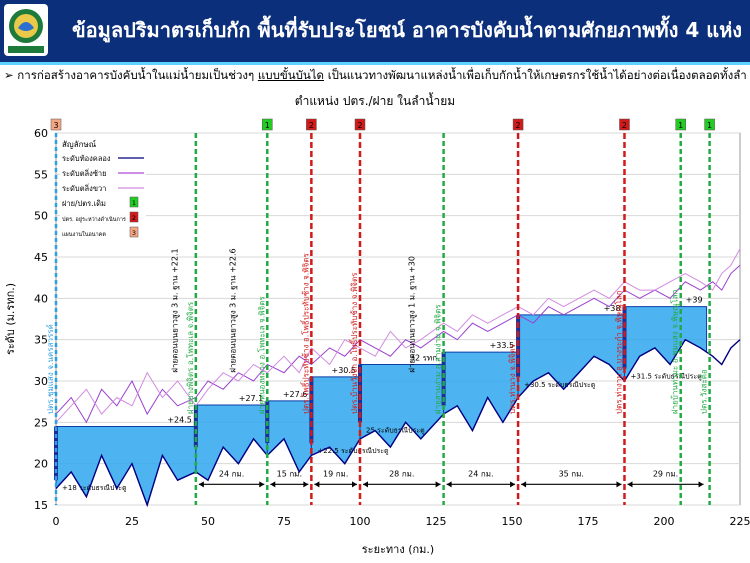 This screenshot has height=563, width=750. Describe the element at coordinates (41, 422) in the screenshot. I see `y-tick-label: 25` at that location.